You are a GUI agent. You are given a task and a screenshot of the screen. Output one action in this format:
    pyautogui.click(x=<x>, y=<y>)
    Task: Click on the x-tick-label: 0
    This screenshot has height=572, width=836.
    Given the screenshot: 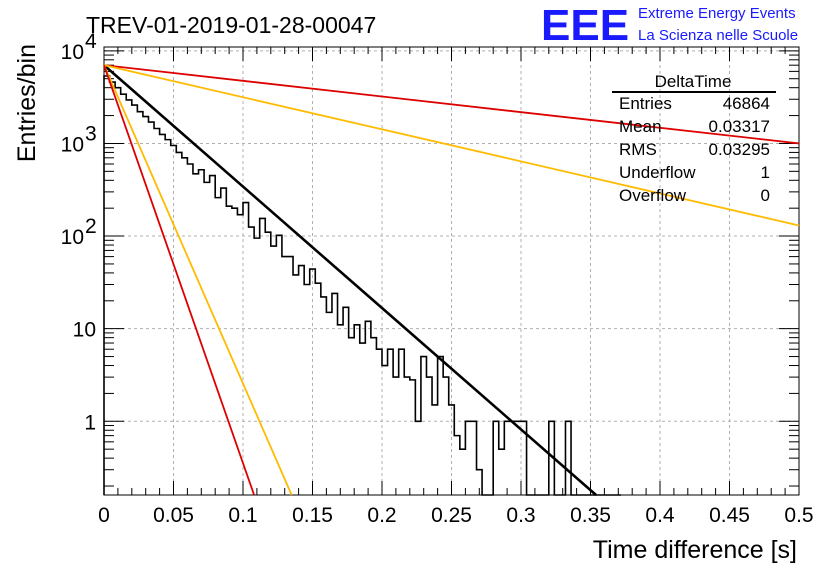 What is the action you would take?
    pyautogui.click(x=104, y=515)
    